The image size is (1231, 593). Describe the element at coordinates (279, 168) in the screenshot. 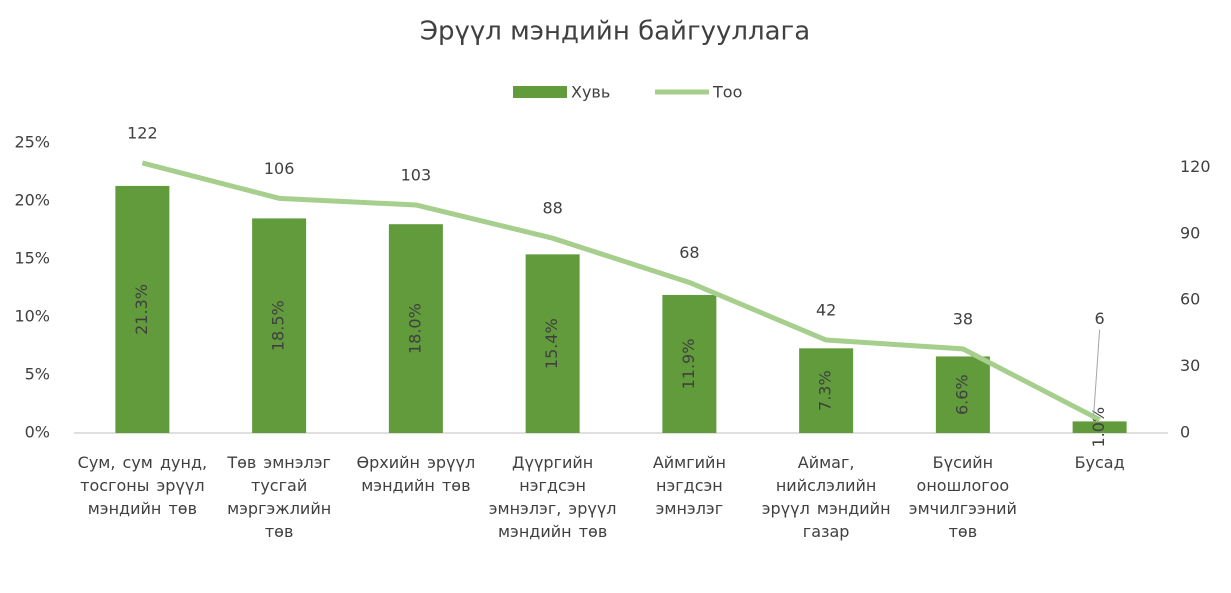

I see `line-value-label: 106` at that location.